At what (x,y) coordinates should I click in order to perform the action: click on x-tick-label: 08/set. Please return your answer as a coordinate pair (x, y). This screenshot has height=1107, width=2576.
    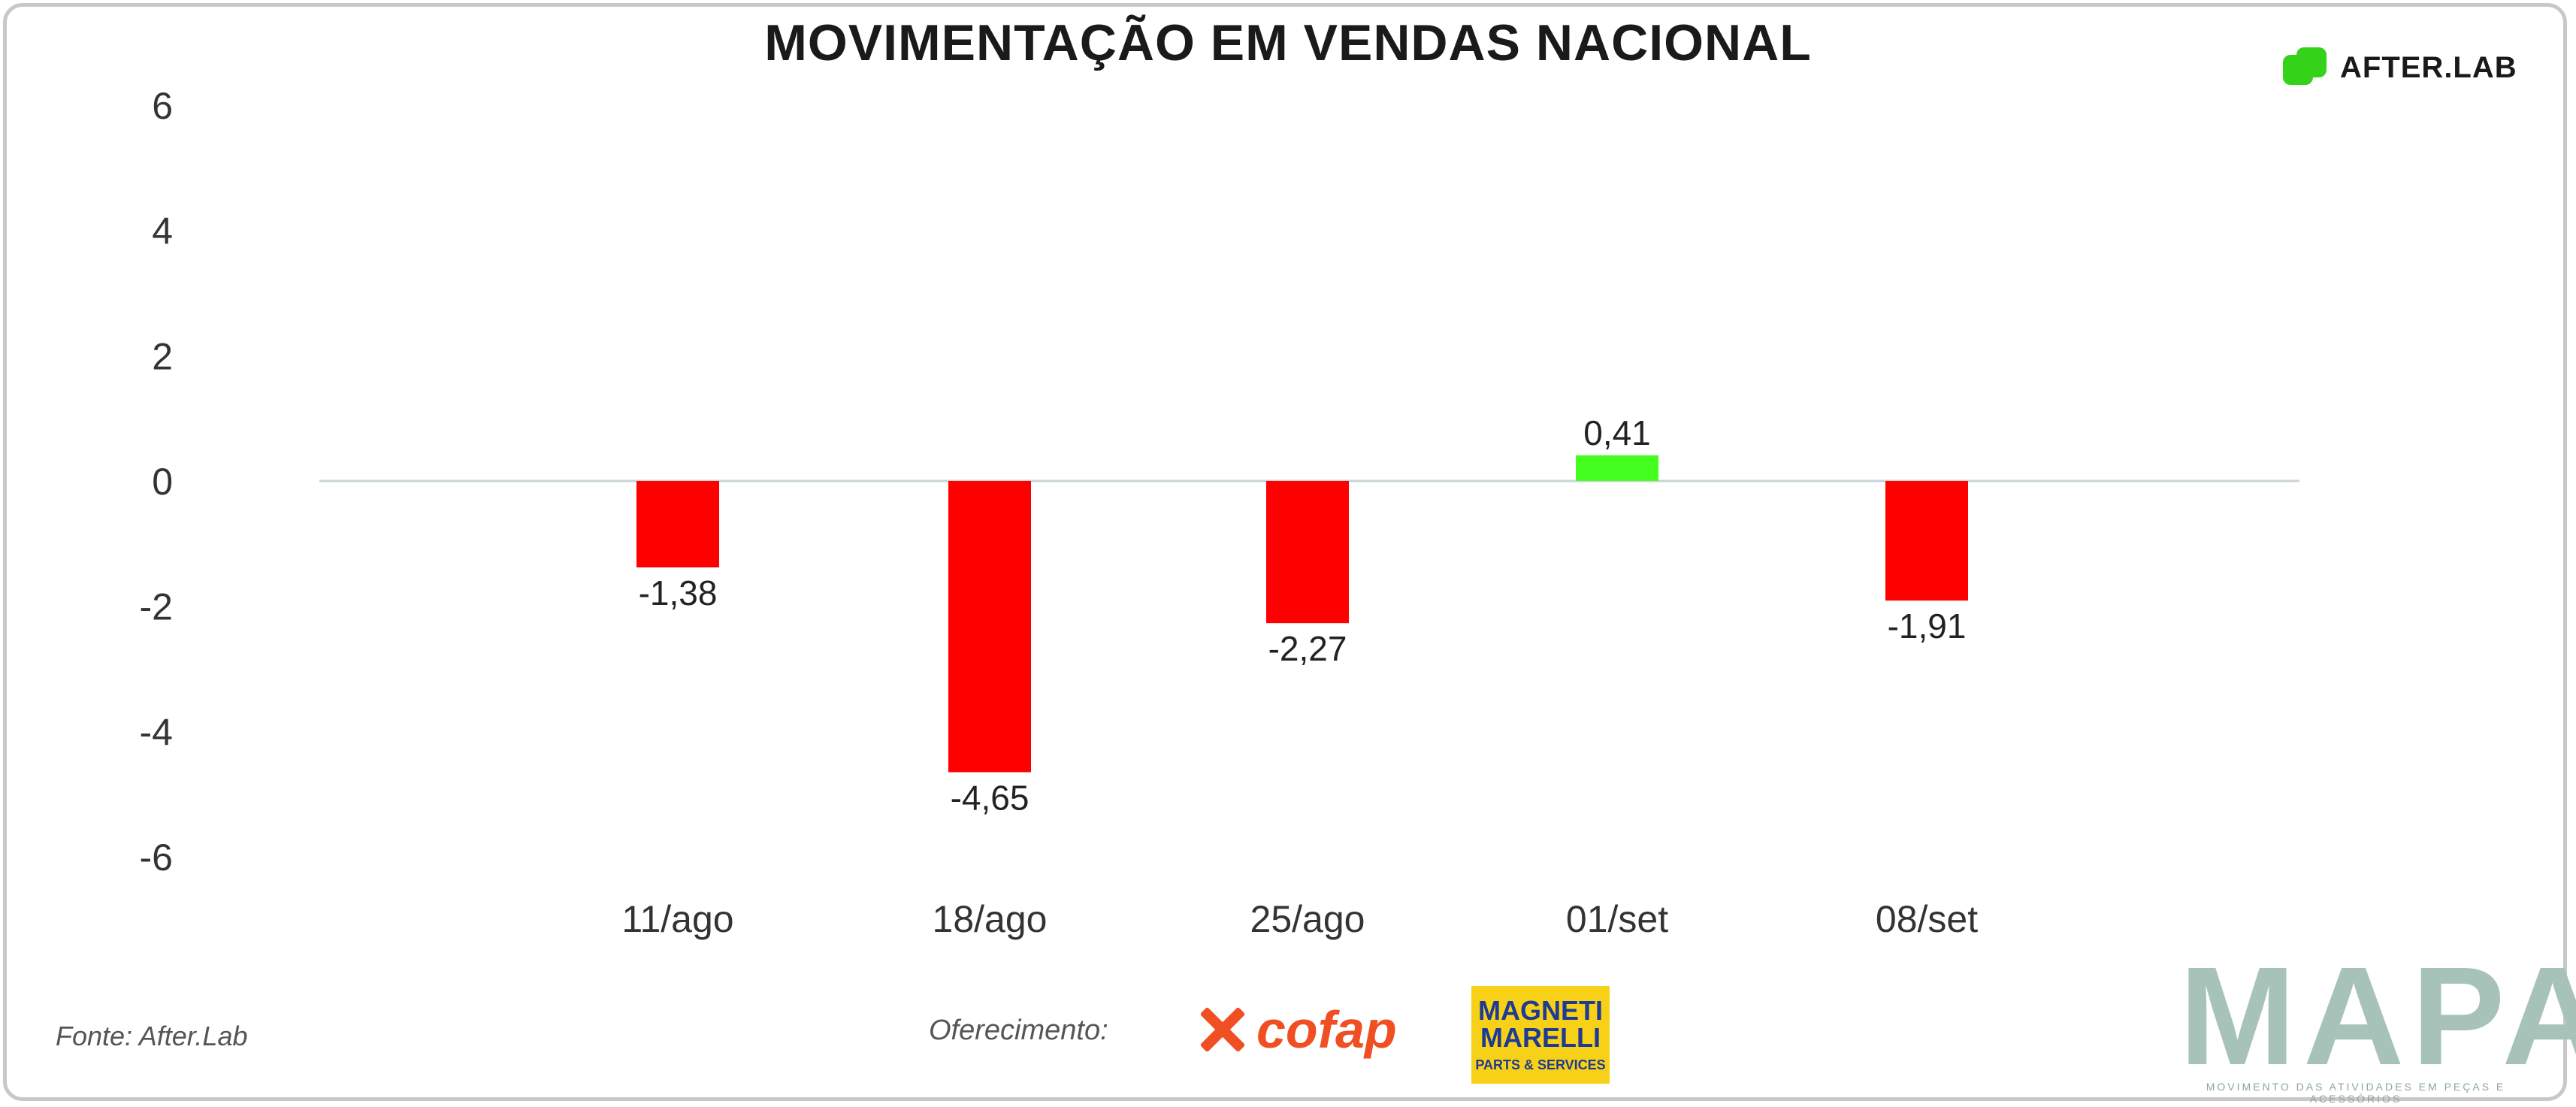
    Looking at the image, I should click on (1927, 919).